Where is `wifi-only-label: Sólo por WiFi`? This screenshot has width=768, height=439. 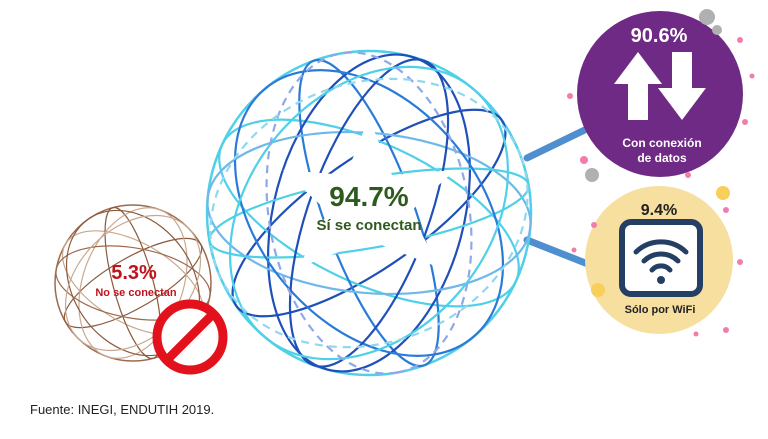 wifi-only-label: Sólo por WiFi is located at coordinates (660, 310).